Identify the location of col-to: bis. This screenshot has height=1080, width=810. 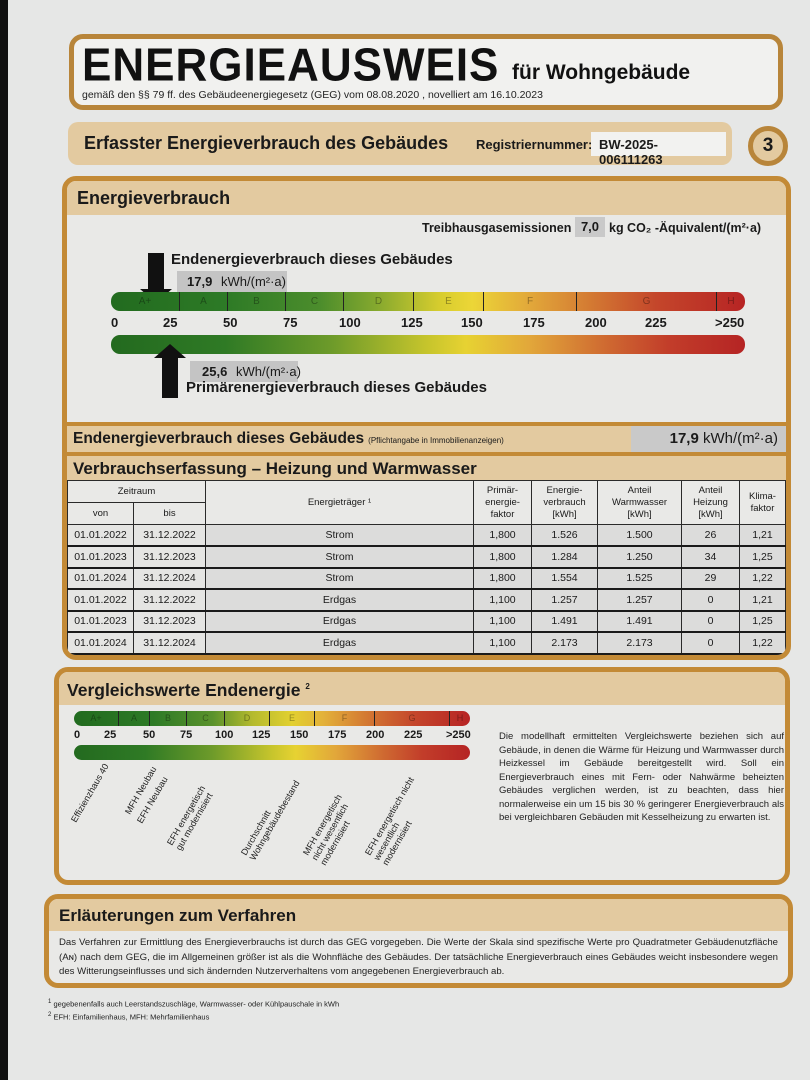
(169, 513).